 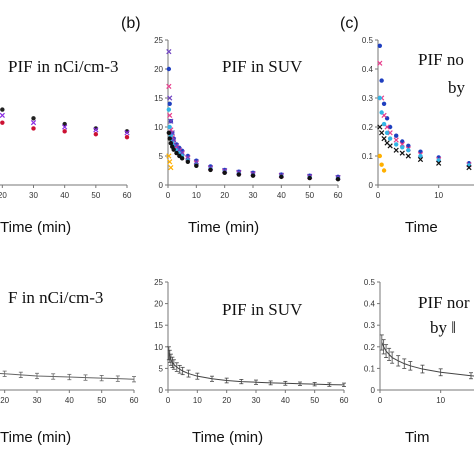 I want to click on x-axis-title: Tim, so click(x=417, y=437).